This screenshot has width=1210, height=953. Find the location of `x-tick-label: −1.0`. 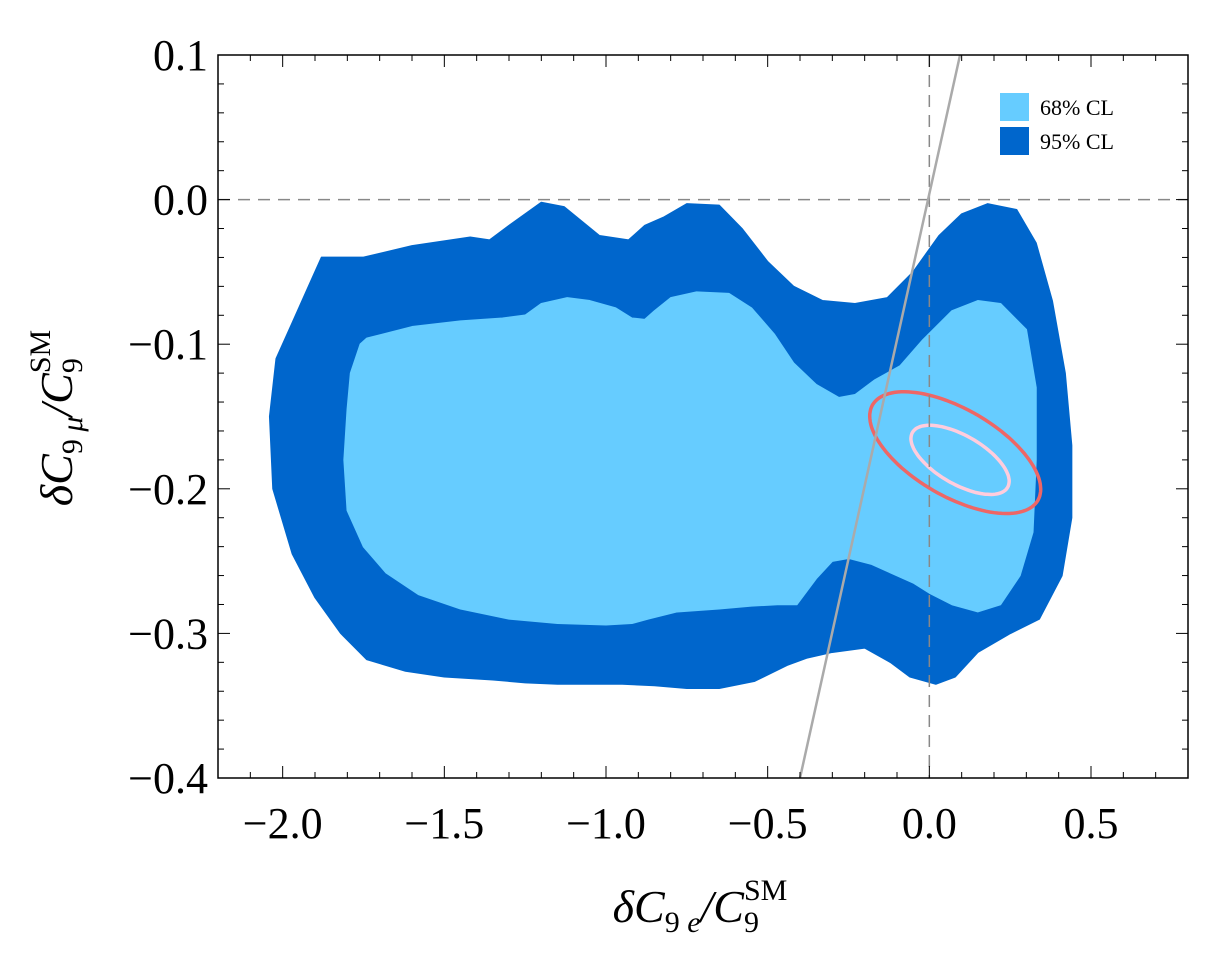

x-tick-label: −1.0 is located at coordinates (606, 823).